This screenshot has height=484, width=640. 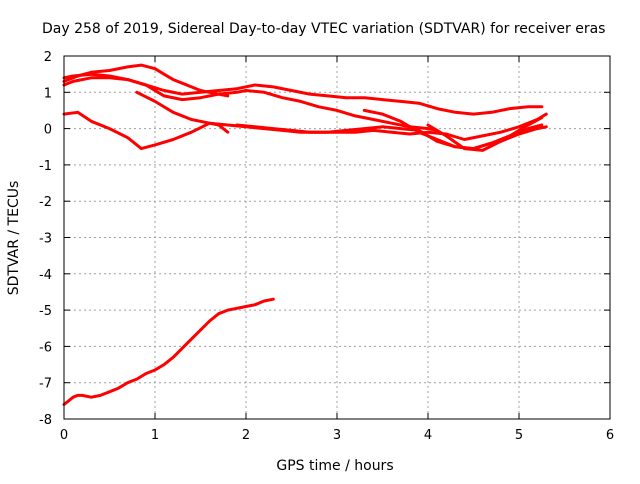 I want to click on y-tick-label: -4, so click(x=45, y=275).